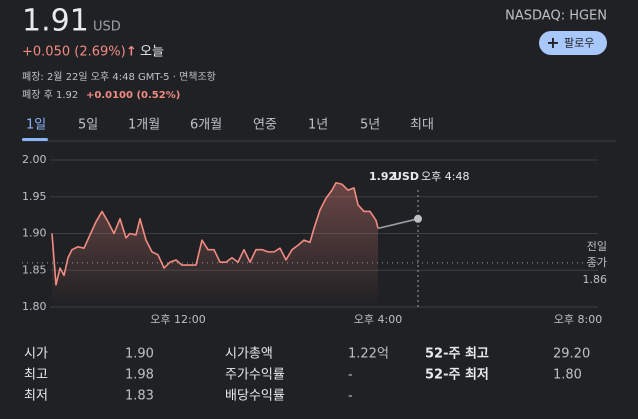  What do you see at coordinates (418, 218) in the screenshot?
I see `tooltip-dot` at bounding box center [418, 218].